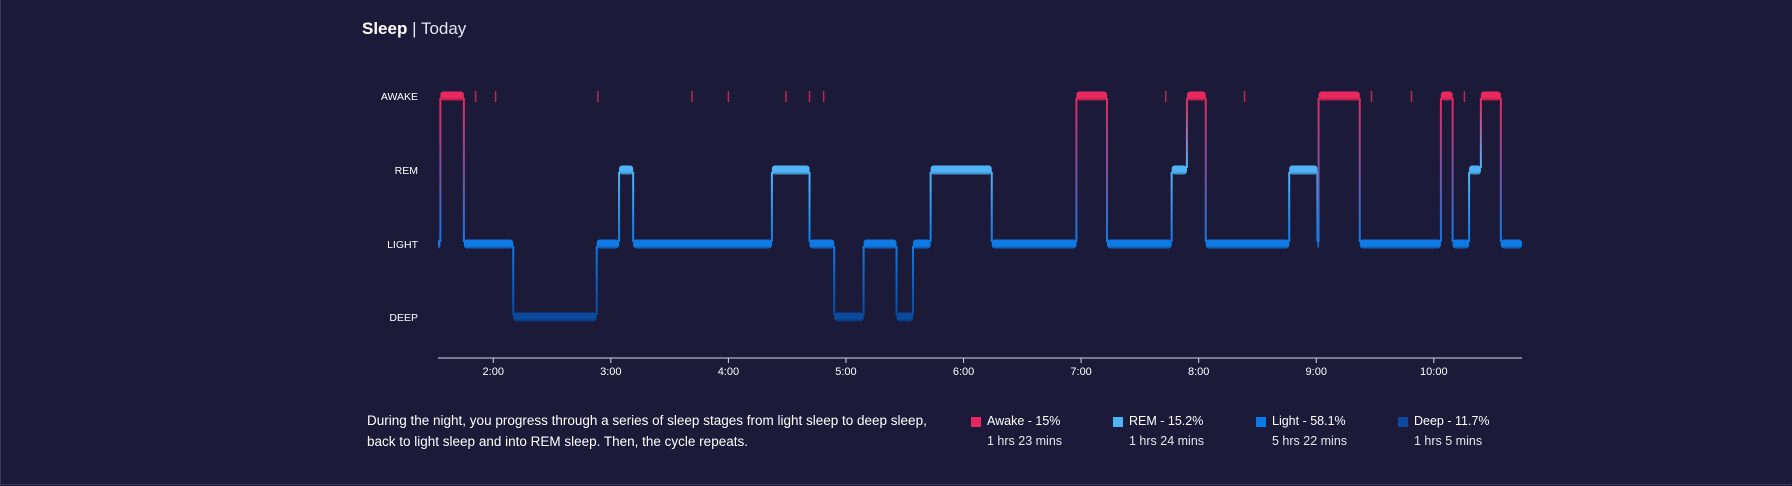  I want to click on x-tick-label: 9:00, so click(1316, 372).